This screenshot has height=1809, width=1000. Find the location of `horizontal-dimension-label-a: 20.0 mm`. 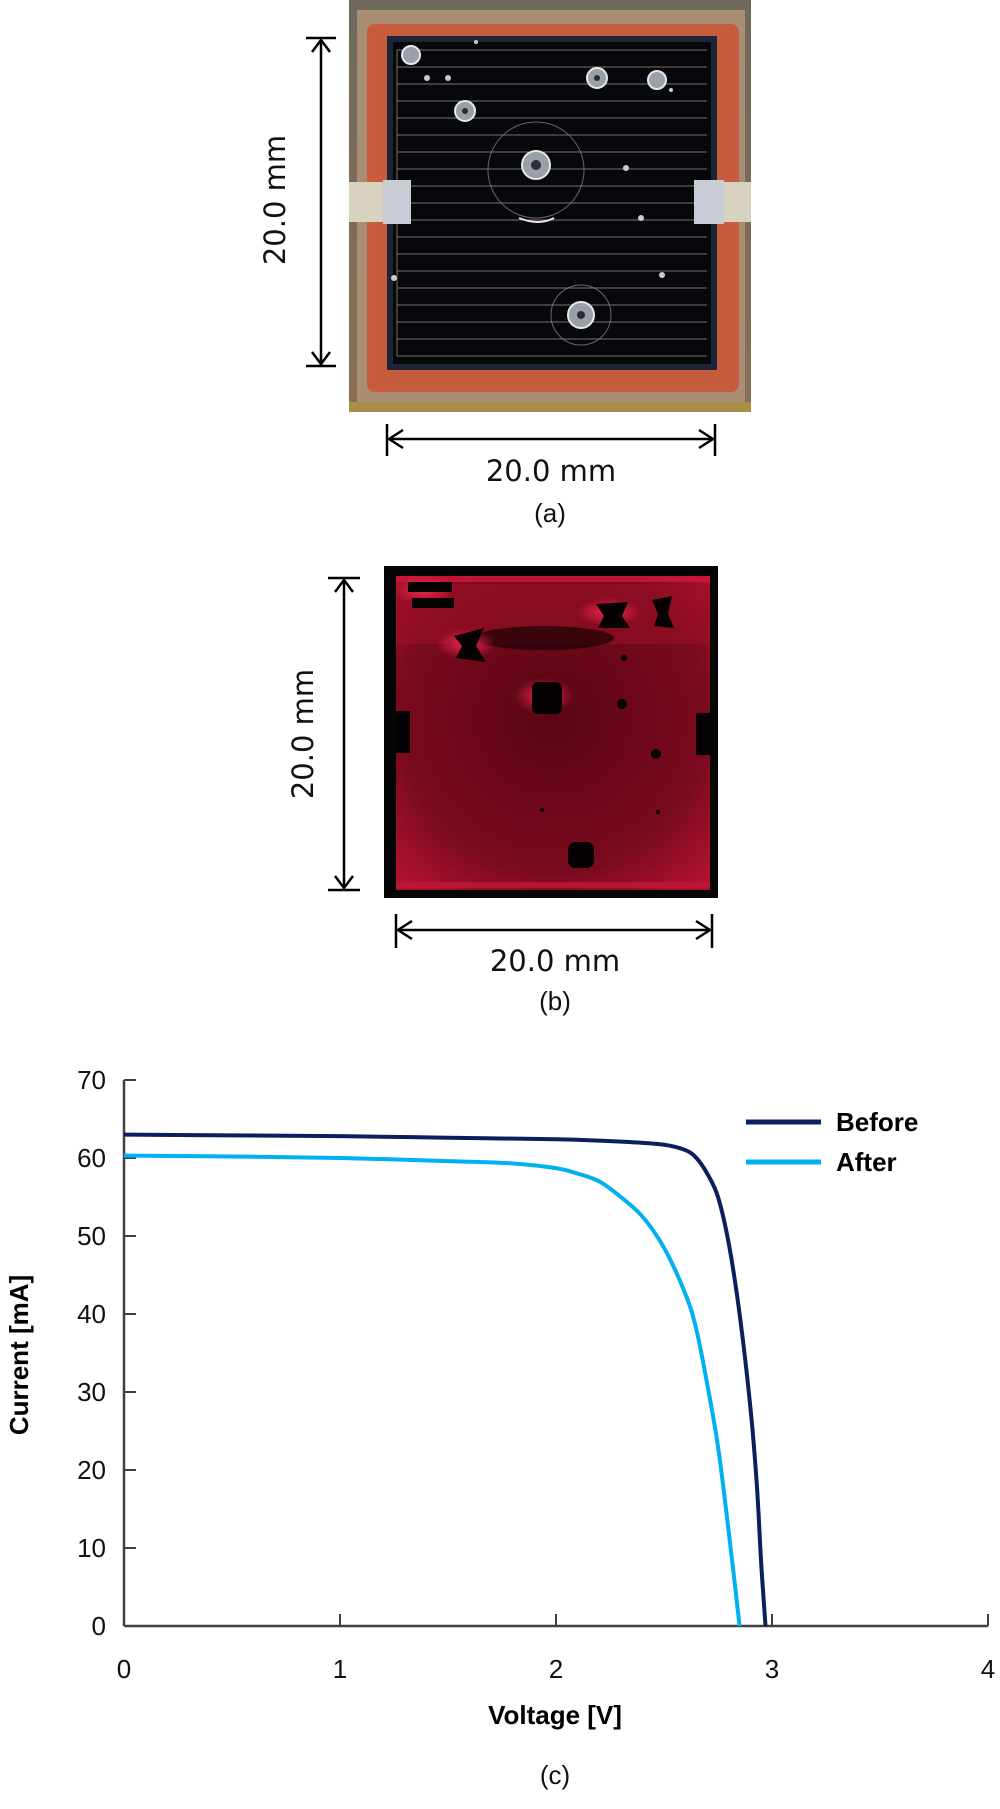

horizontal-dimension-label-a: 20.0 mm is located at coordinates (551, 471).